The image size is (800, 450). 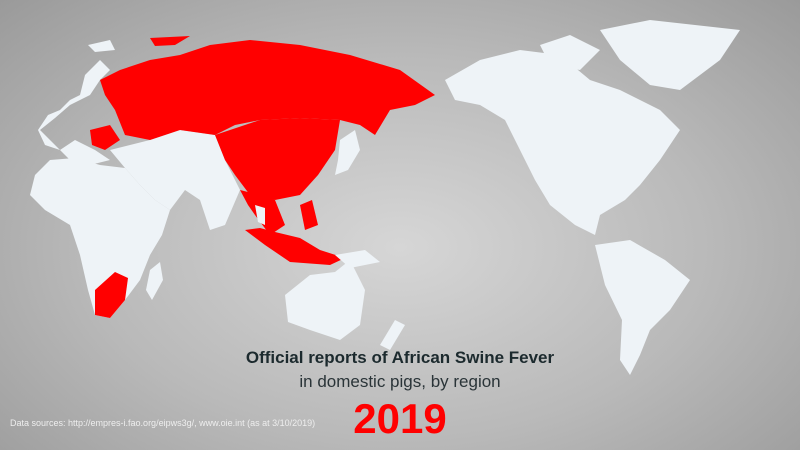 What do you see at coordinates (357, 259) in the screenshot?
I see `region-new-guinea` at bounding box center [357, 259].